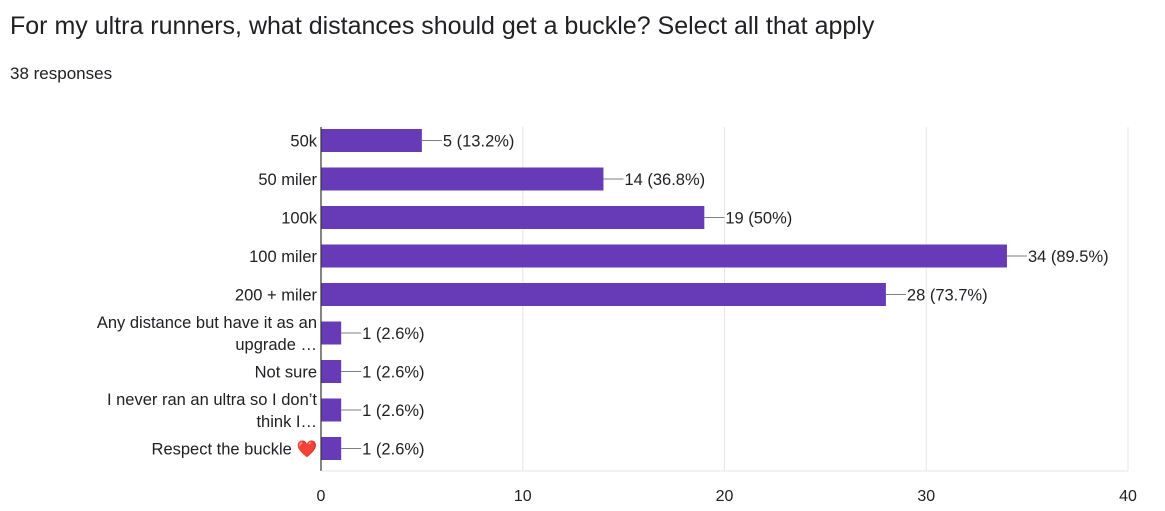 This screenshot has height=511, width=1165. What do you see at coordinates (212, 400) in the screenshot?
I see `category-label: I never ran an ultra so I don’t` at bounding box center [212, 400].